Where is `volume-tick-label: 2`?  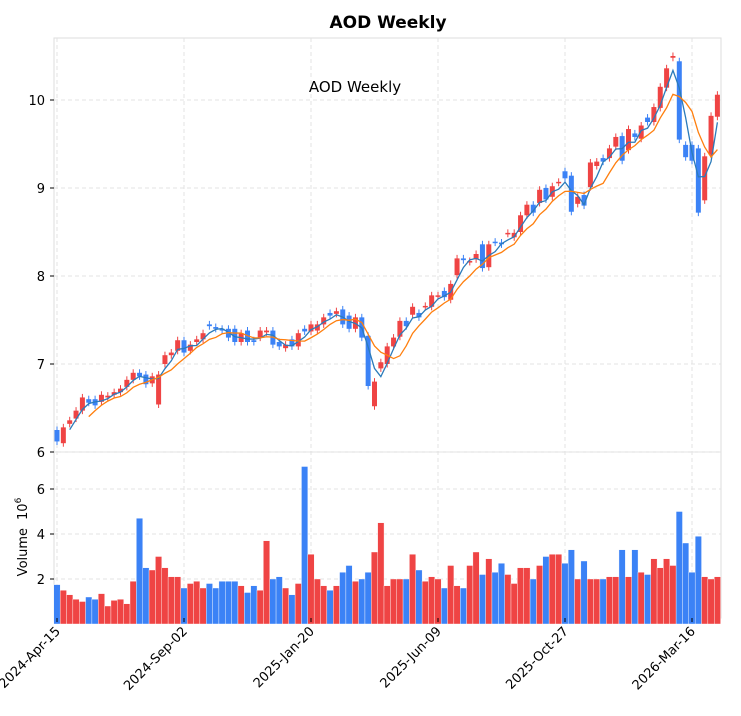
volume-tick-label: 2 is located at coordinates (41, 580).